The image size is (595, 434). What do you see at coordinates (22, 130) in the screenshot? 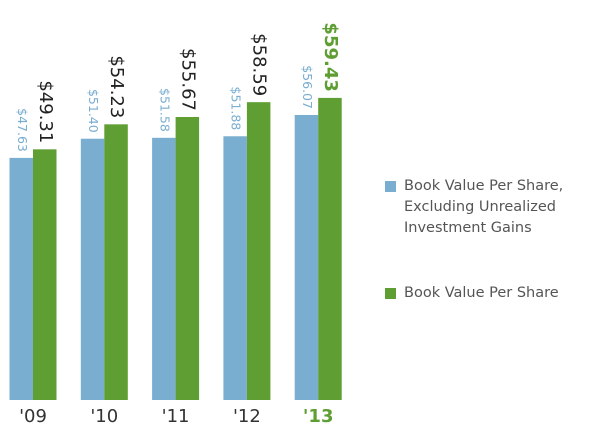
I see `value-label: $47.63` at bounding box center [22, 130].